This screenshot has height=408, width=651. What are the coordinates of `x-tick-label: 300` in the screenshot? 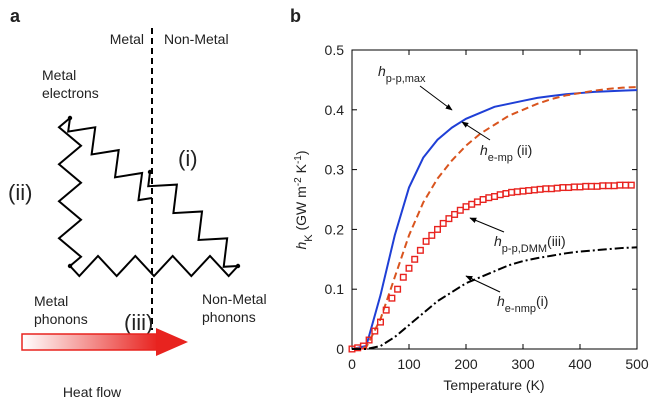 It's located at (523, 364).